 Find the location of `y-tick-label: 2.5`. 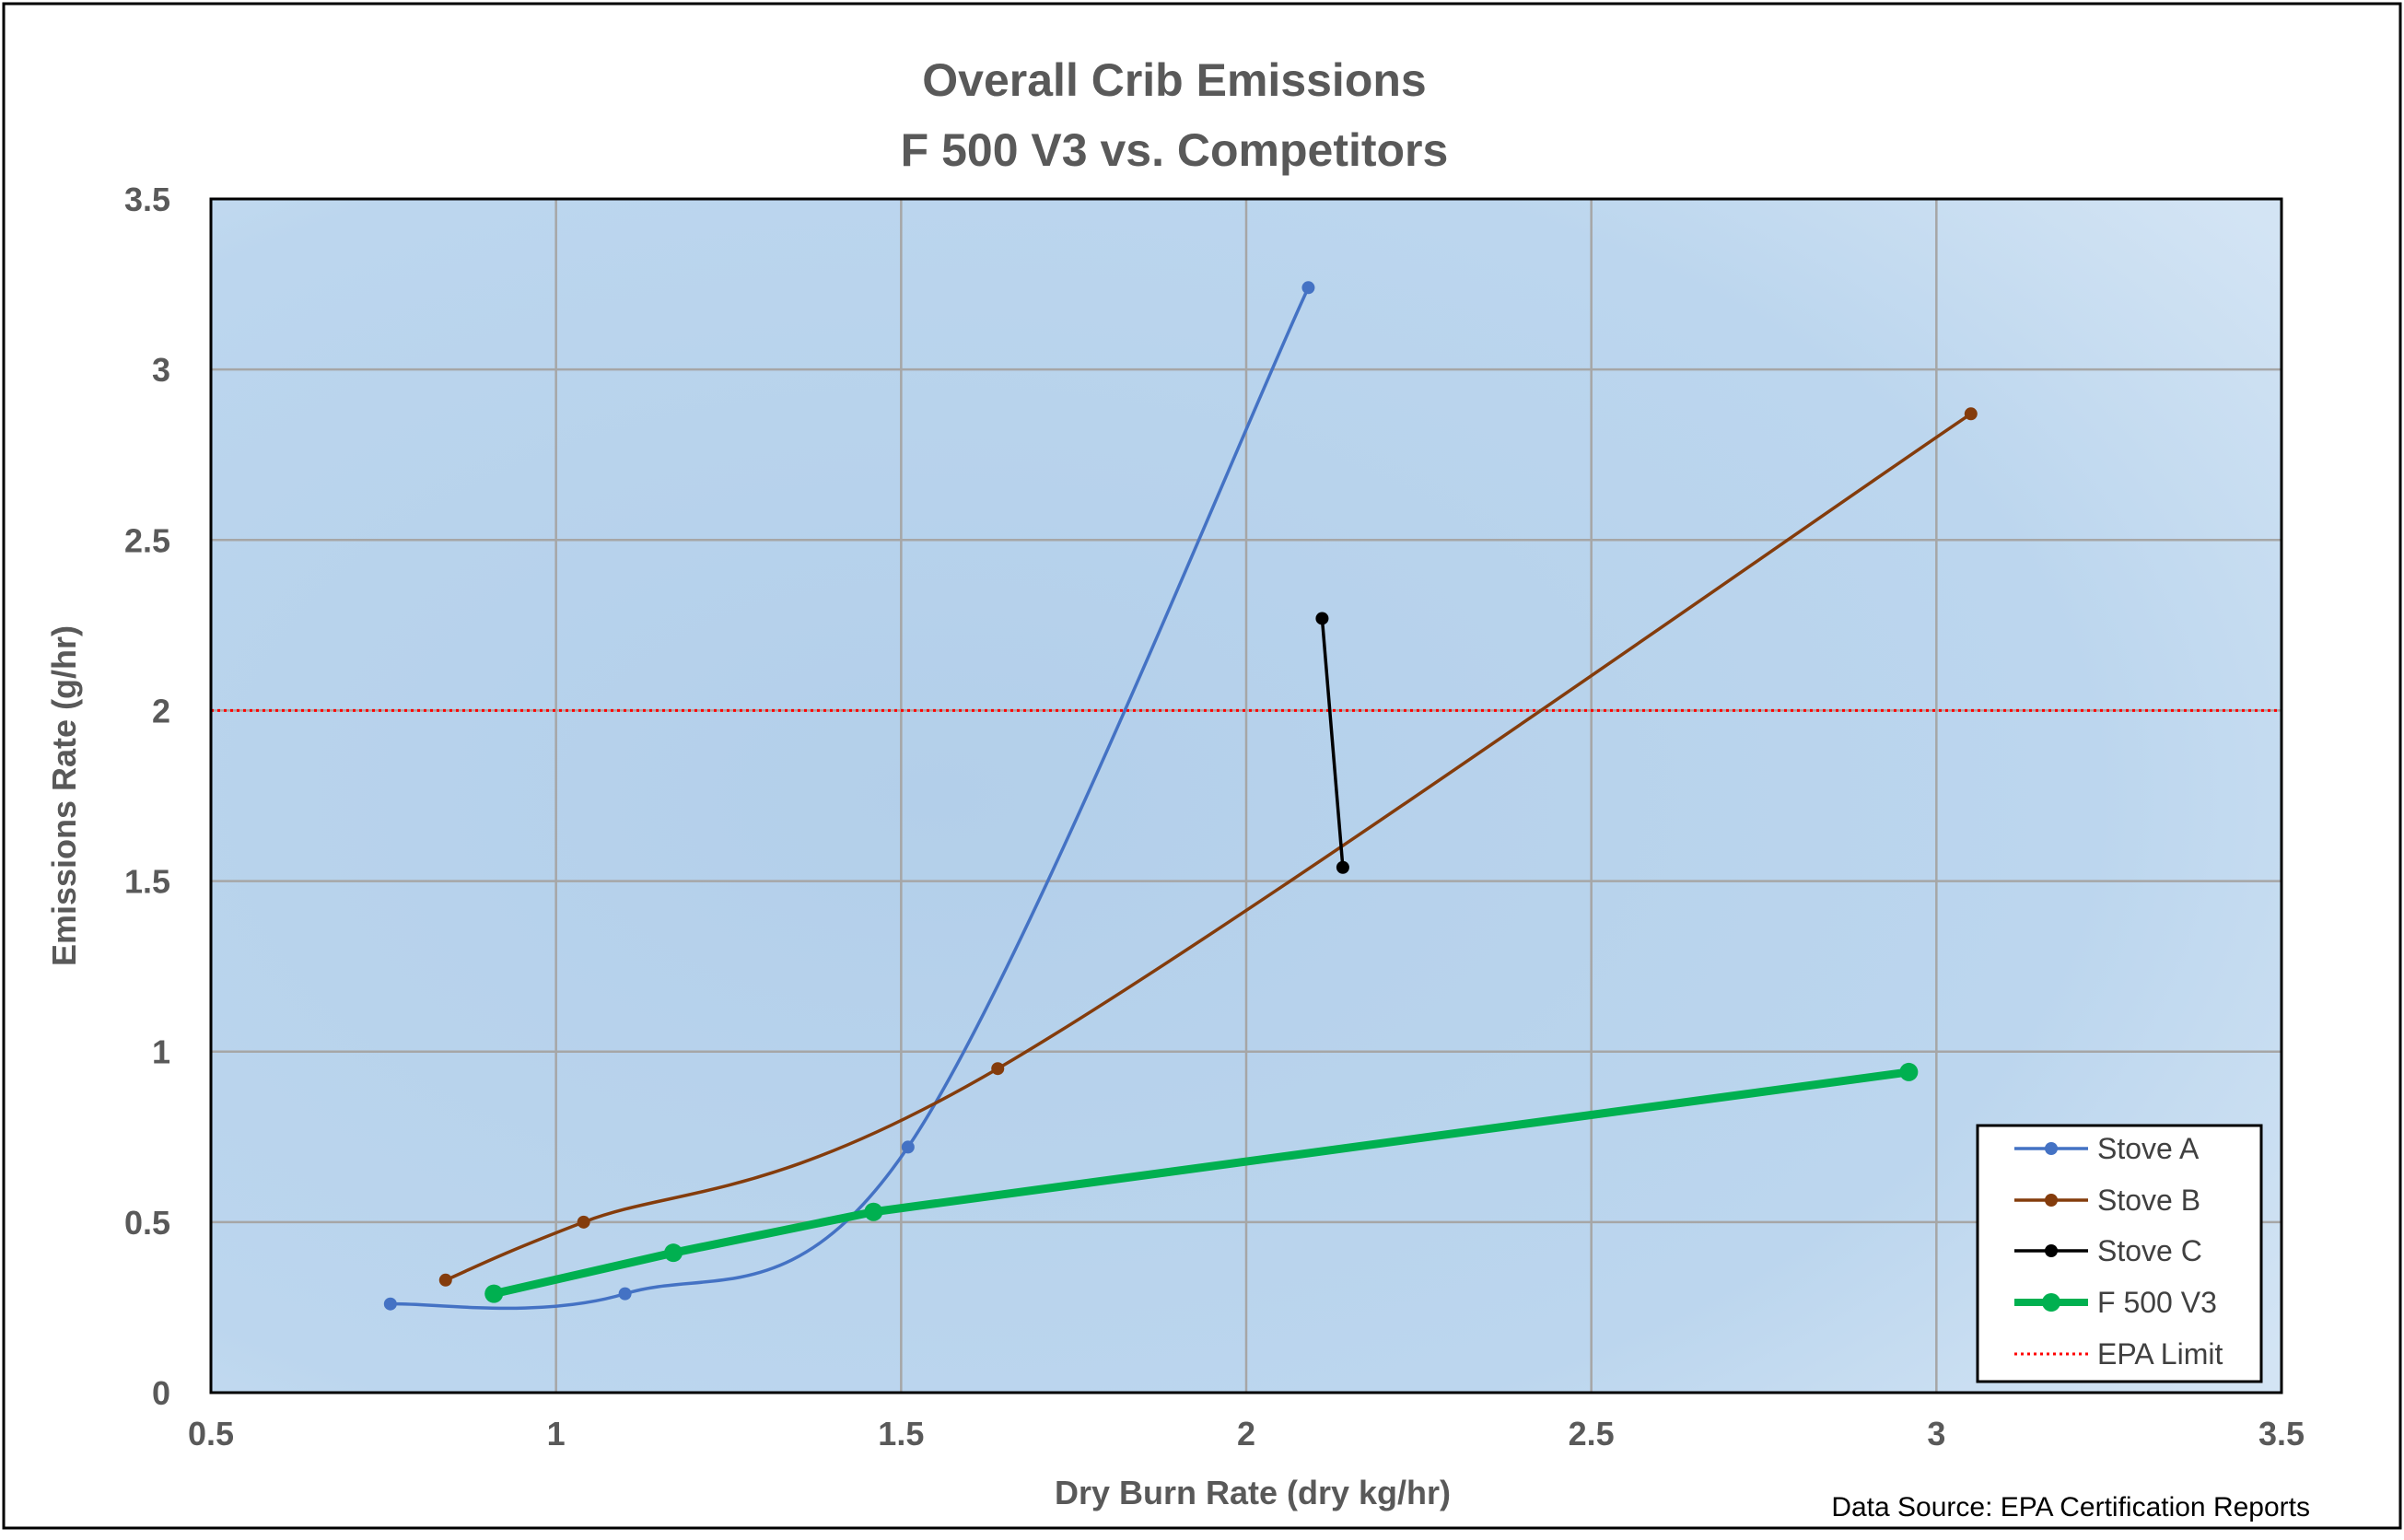

y-tick-label: 2.5 is located at coordinates (147, 540).